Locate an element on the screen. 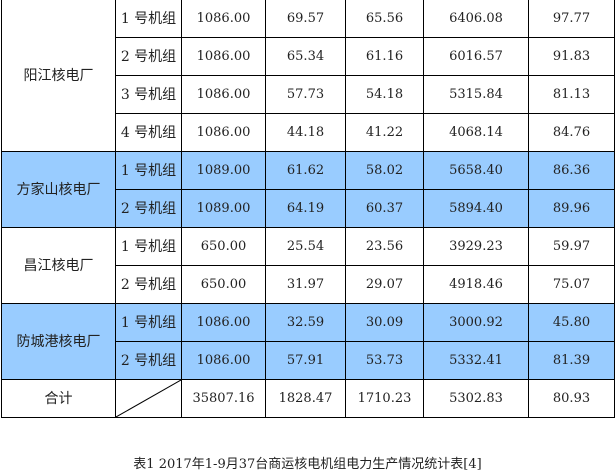 The height and width of the screenshot is (473, 615). cell-v1: 65.34 is located at coordinates (305, 56).